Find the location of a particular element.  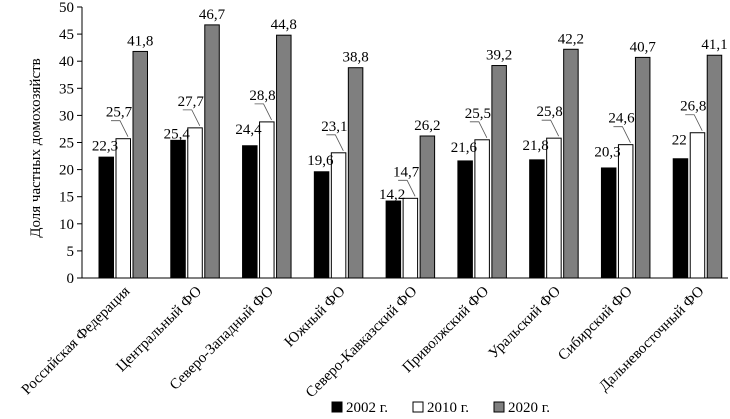

data-label-2010: 25,7 is located at coordinates (119, 113).